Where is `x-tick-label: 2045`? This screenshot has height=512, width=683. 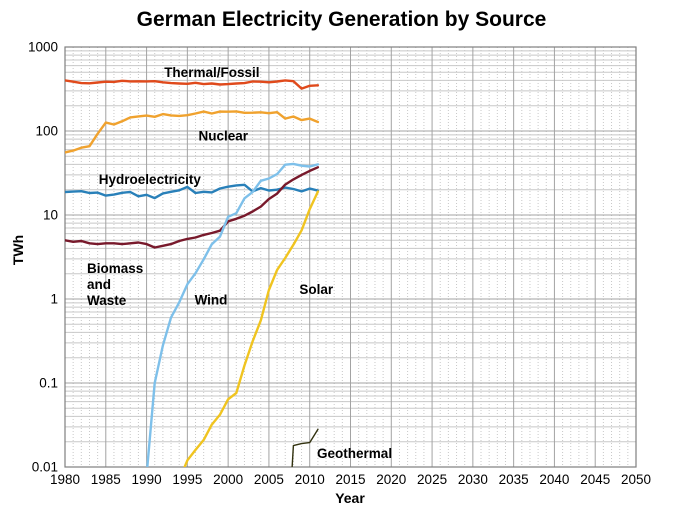 x-tick-label: 2045 is located at coordinates (595, 479).